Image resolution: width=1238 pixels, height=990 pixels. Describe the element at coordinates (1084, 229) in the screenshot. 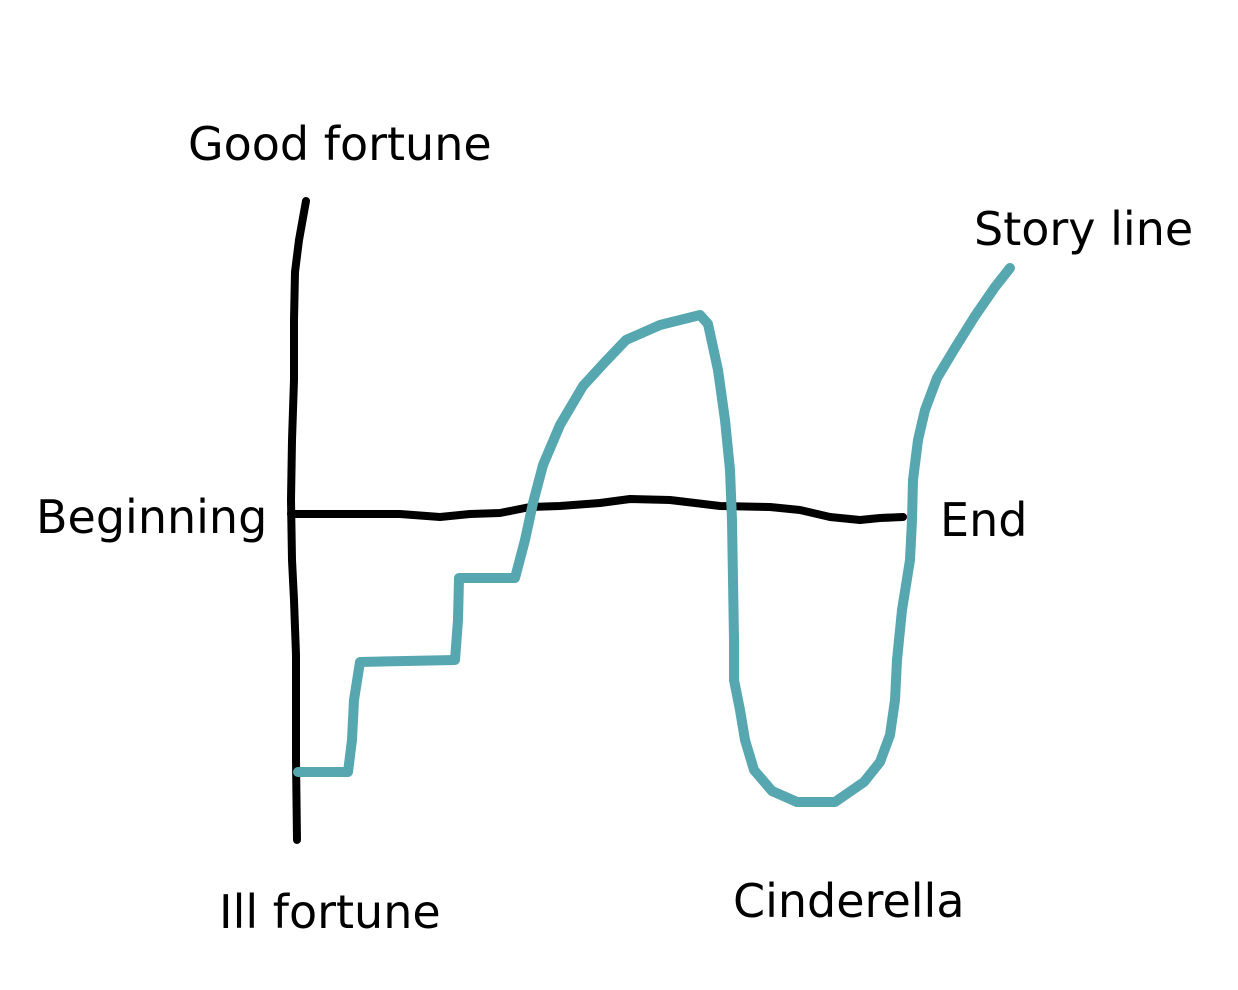

I see `story-line-label: Story line` at that location.